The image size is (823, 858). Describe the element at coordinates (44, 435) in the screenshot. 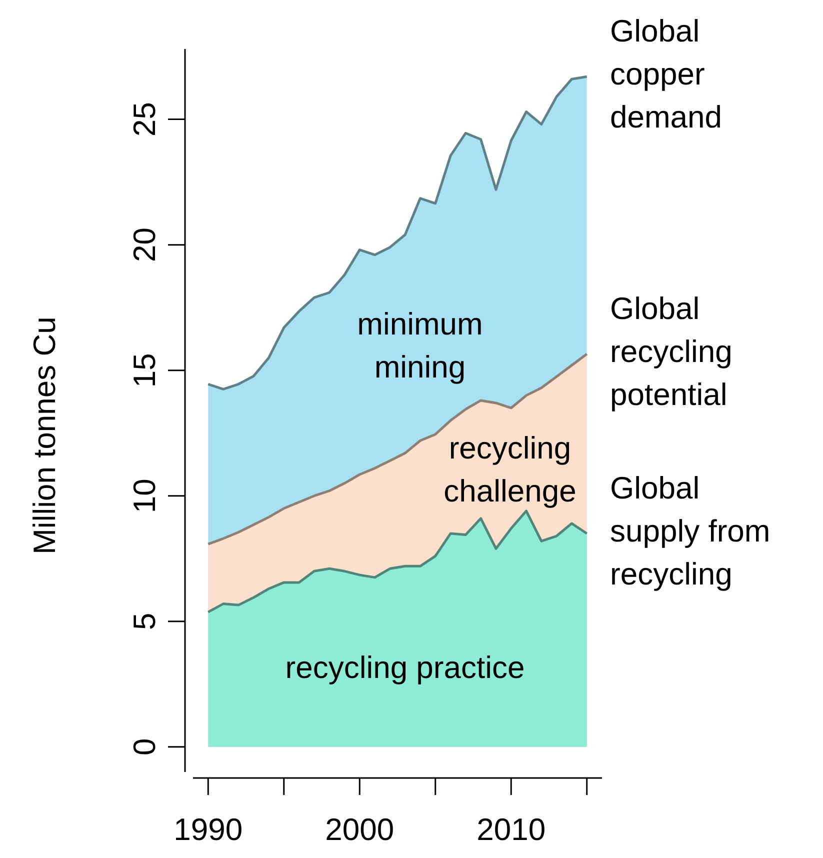

I see `y-axis-title: Million tonnes Cu` at that location.